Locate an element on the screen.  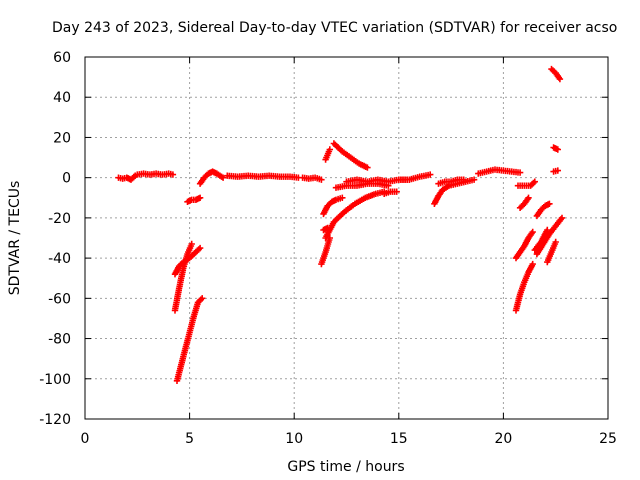
y-tick-label: -100 is located at coordinates (55, 380).